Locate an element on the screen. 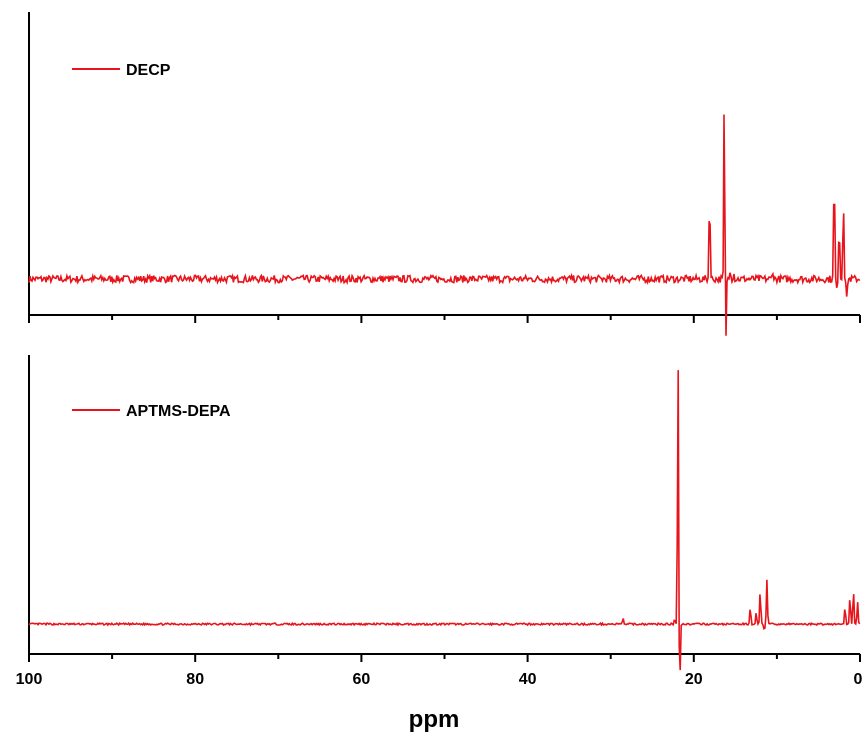  x-axis-label: ppm is located at coordinates (434, 719).